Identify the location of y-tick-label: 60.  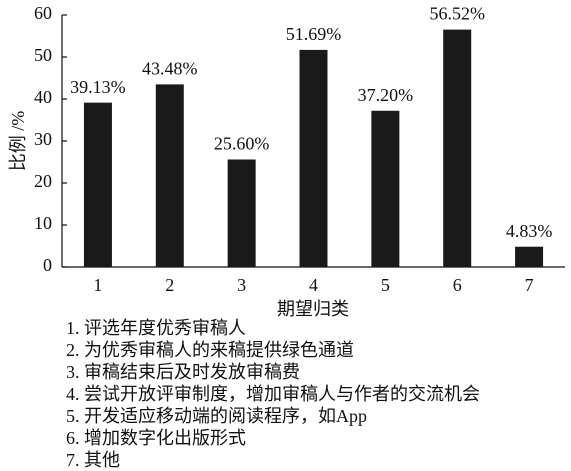
(43, 13).